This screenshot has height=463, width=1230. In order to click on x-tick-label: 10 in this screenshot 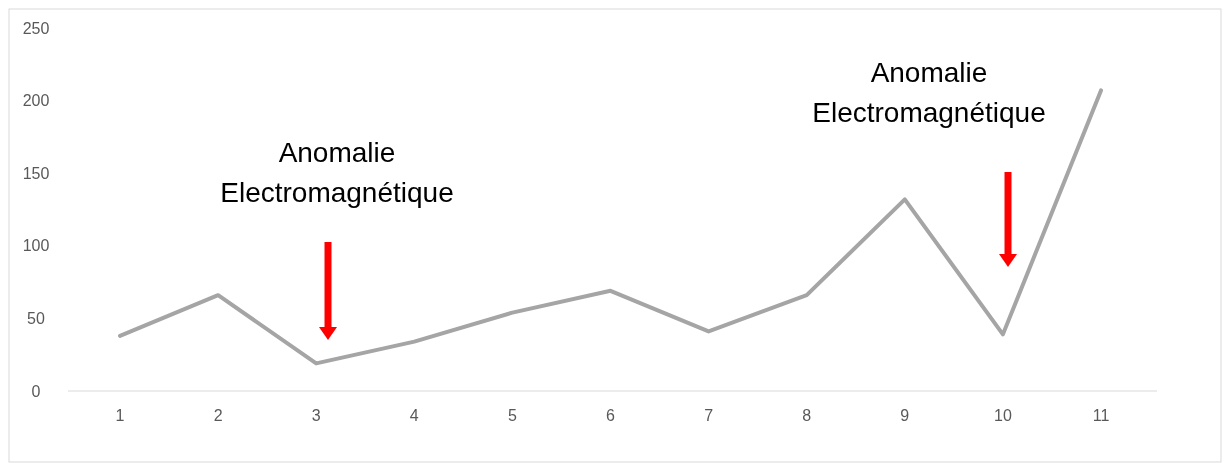, I will do `click(1003, 415)`.